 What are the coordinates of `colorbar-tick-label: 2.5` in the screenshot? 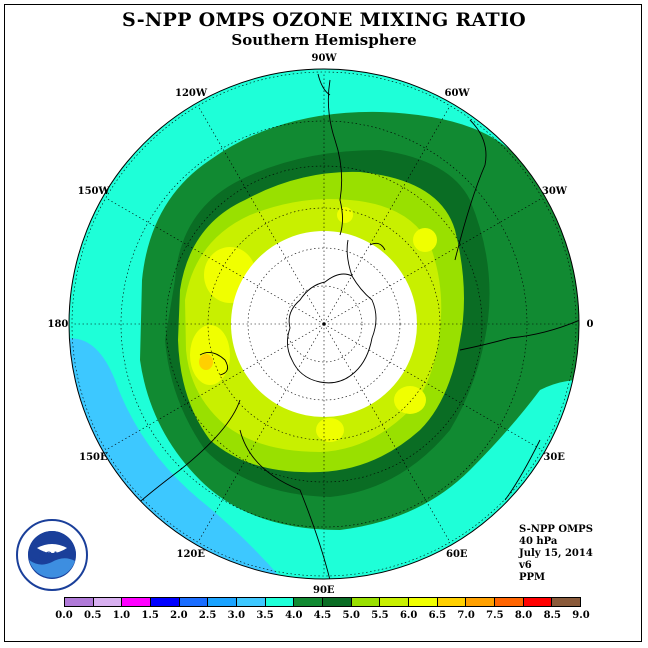 It's located at (207, 615).